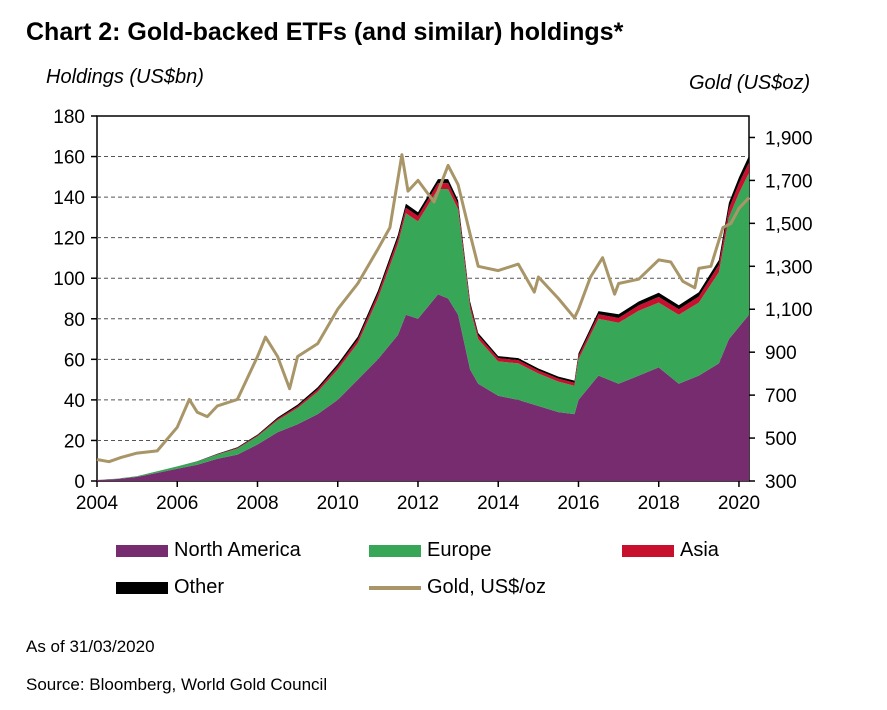 This screenshot has width=887, height=710. Describe the element at coordinates (498, 503) in the screenshot. I see `x-tick-label: 2014` at that location.